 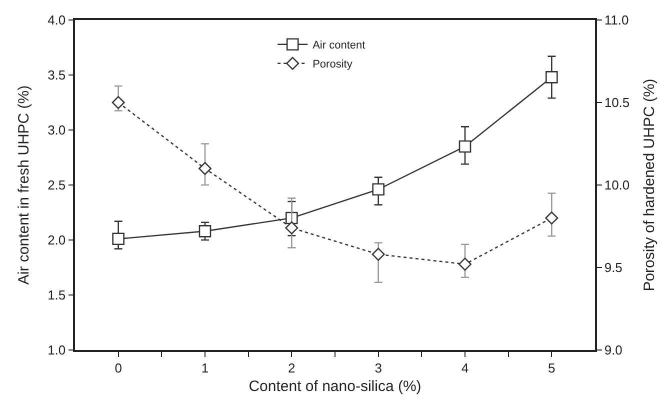 I want to click on y2-axis-title: Porosity of hardened UHPC (%), so click(x=649, y=185).